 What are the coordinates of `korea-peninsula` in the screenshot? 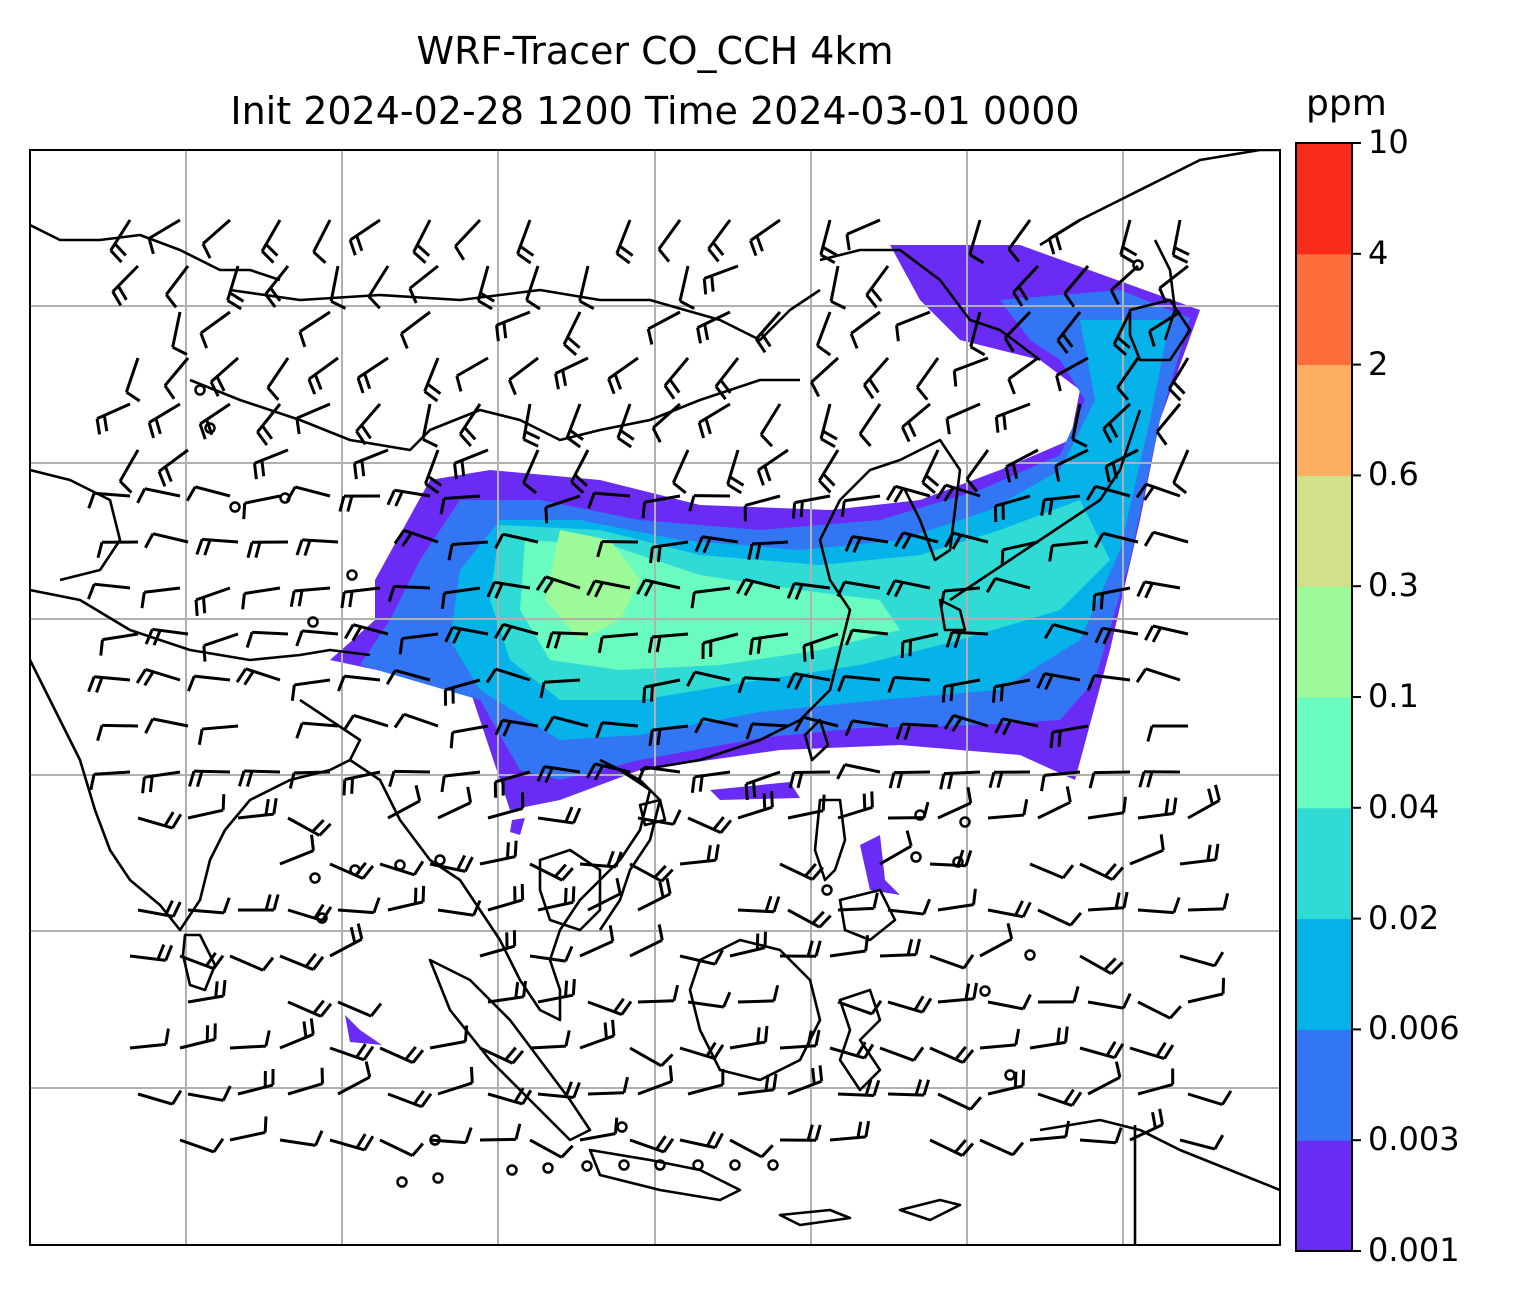 It's located at (930, 500).